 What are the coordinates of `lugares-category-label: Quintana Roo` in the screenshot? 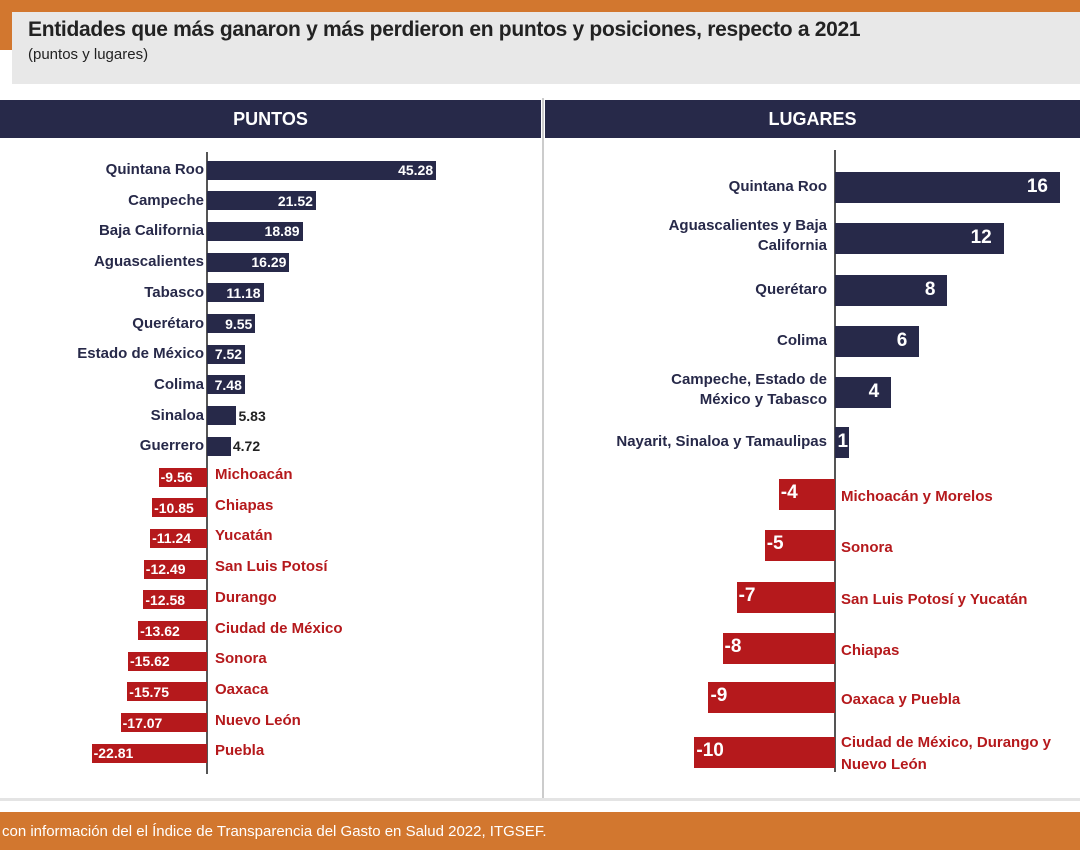 It's located at (777, 186).